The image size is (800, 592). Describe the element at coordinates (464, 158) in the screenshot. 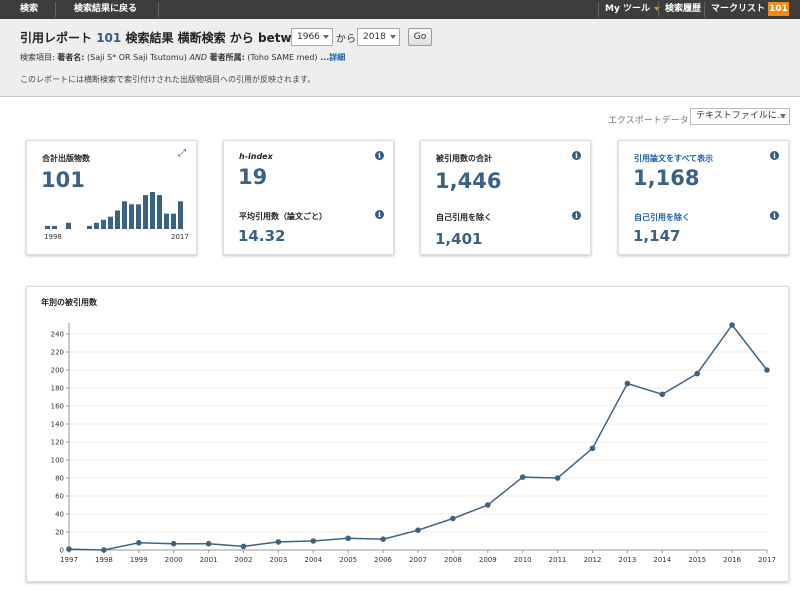

I see `times-cited-label: 被引用数の合計` at that location.